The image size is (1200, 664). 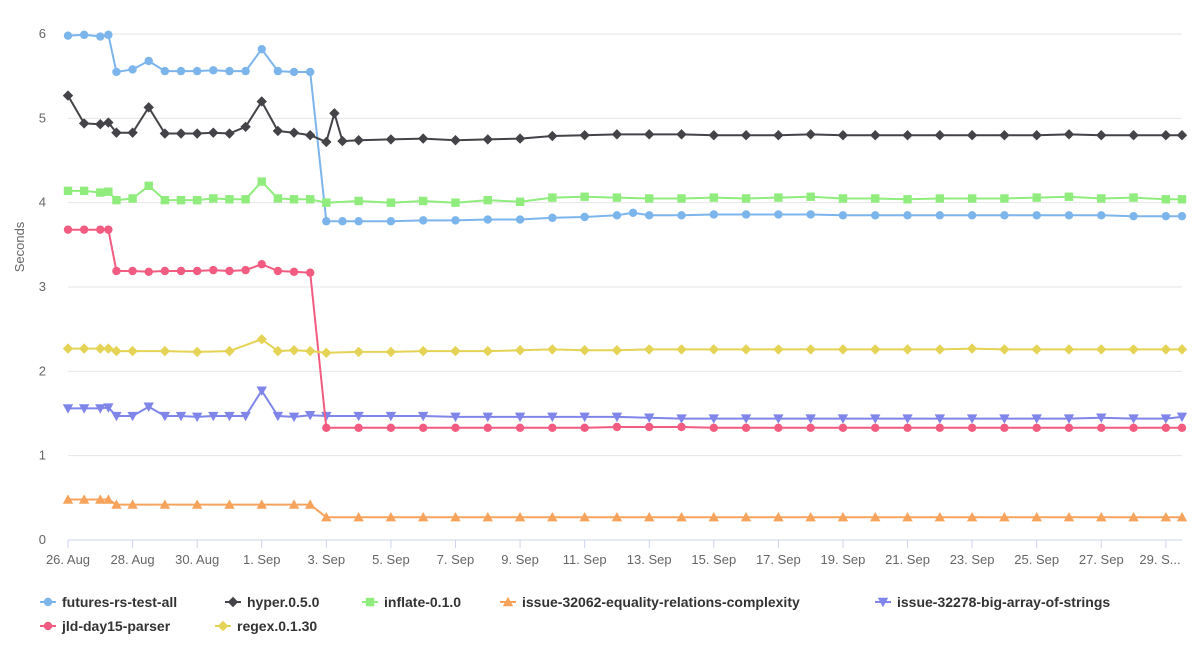 I want to click on legend-item: regex.0.1.30, so click(x=266, y=626).